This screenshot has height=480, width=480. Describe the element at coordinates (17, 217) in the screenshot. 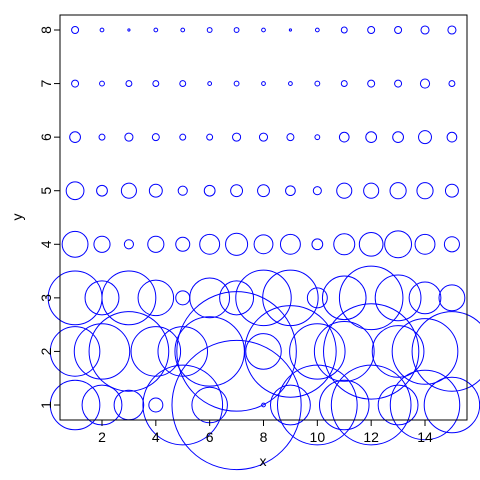

I see `y-axis-label: y` at that location.